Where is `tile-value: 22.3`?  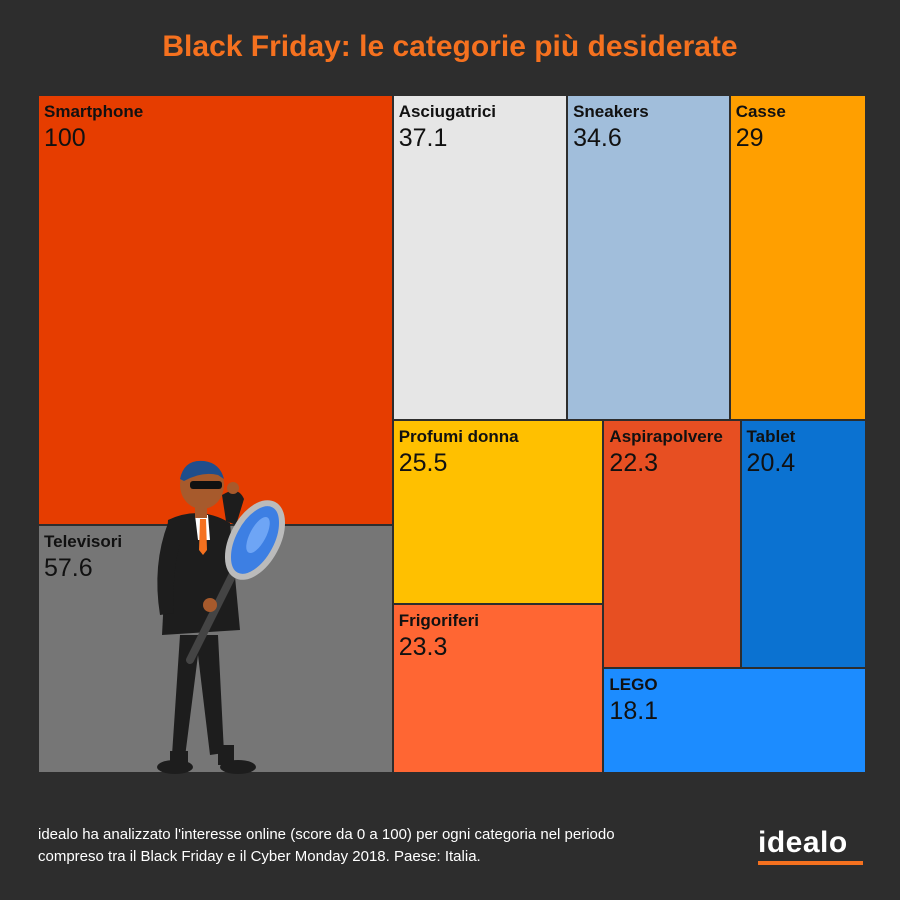
tile-value: 22.3 is located at coordinates (634, 462).